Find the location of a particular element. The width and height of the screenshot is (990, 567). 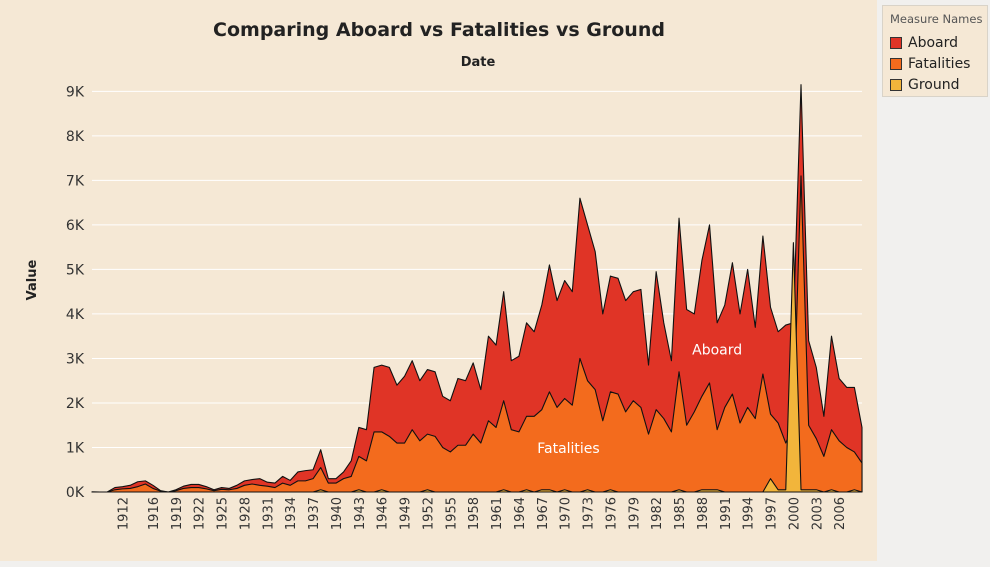

x-tick-label: 1922 is located at coordinates (200, 513).